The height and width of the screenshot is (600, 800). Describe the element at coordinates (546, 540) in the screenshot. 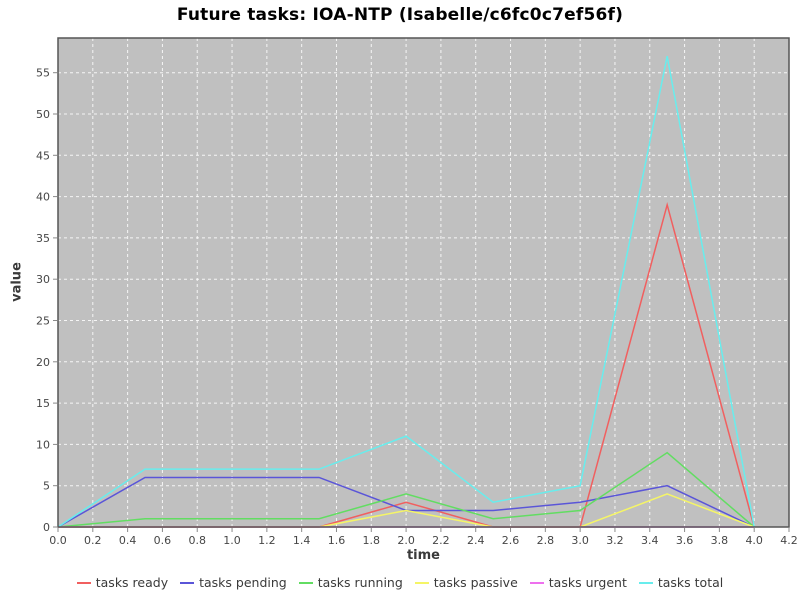

I see `x-tick-label: 2.8` at that location.